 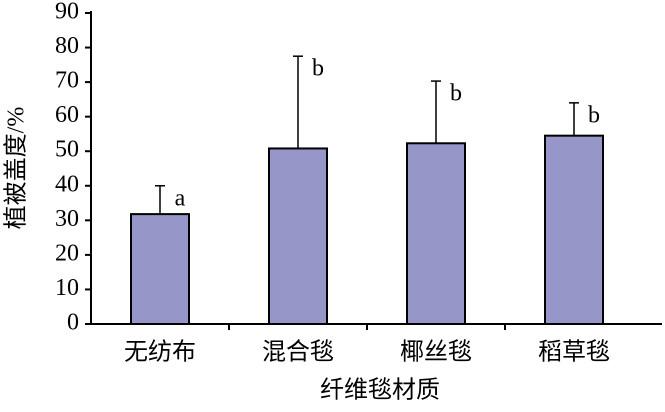 I want to click on significance-label: a, so click(x=180, y=198).